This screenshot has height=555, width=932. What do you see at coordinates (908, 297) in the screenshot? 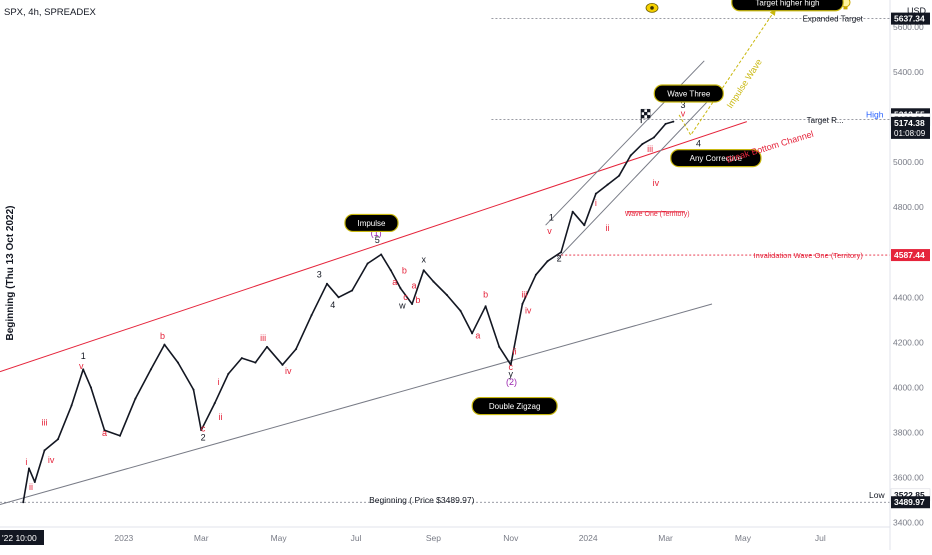
I see `price-tick-label: 4400.00` at bounding box center [908, 297].